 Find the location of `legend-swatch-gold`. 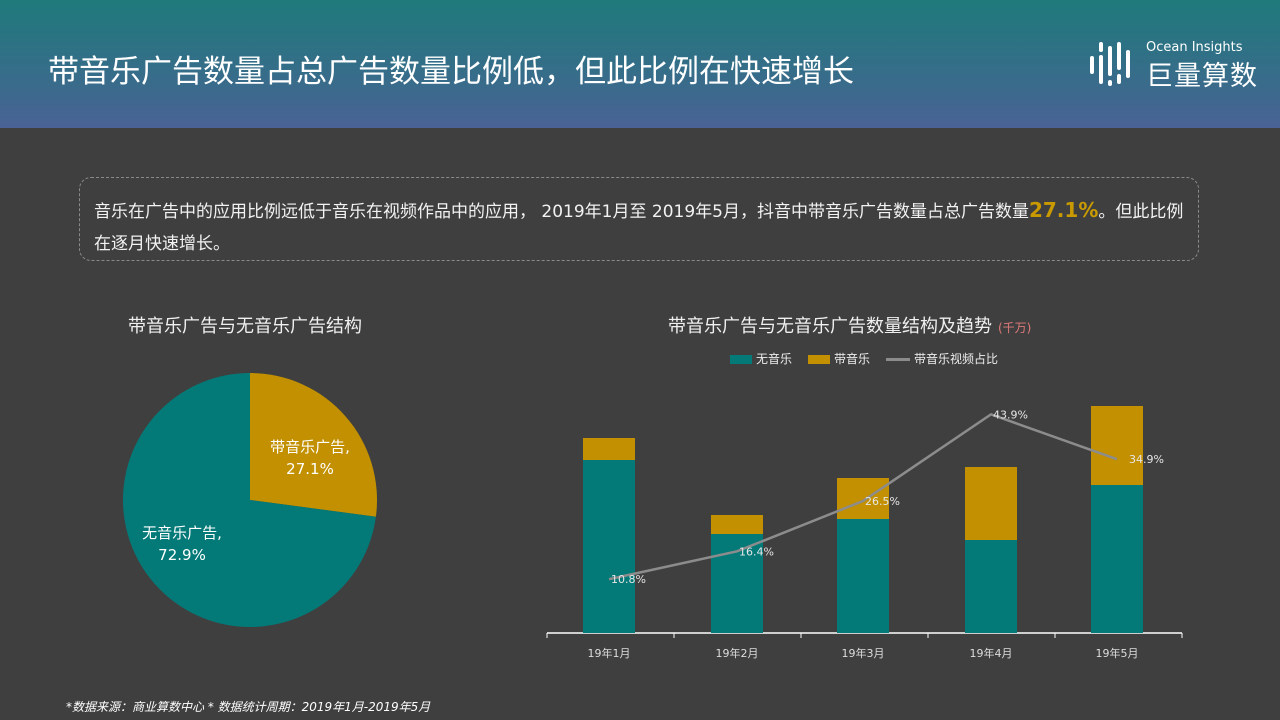

legend-swatch-gold is located at coordinates (819, 359).